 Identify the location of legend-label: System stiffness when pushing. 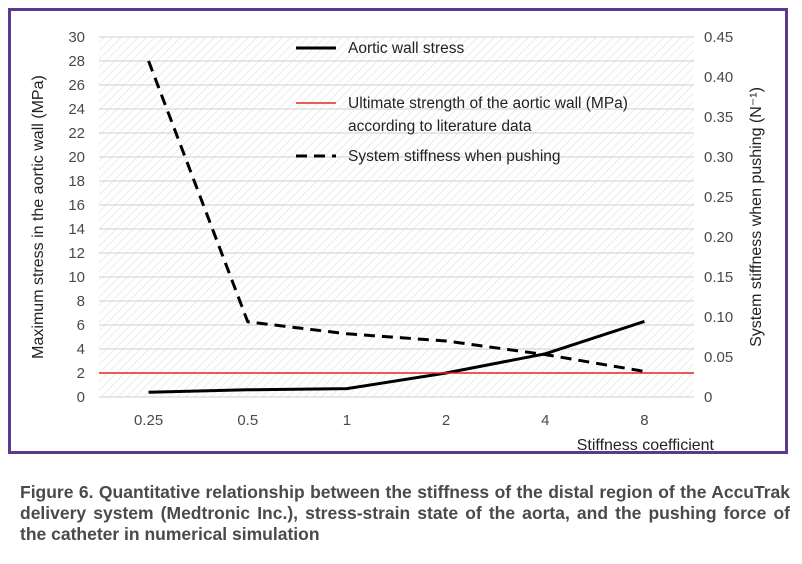
(454, 156).